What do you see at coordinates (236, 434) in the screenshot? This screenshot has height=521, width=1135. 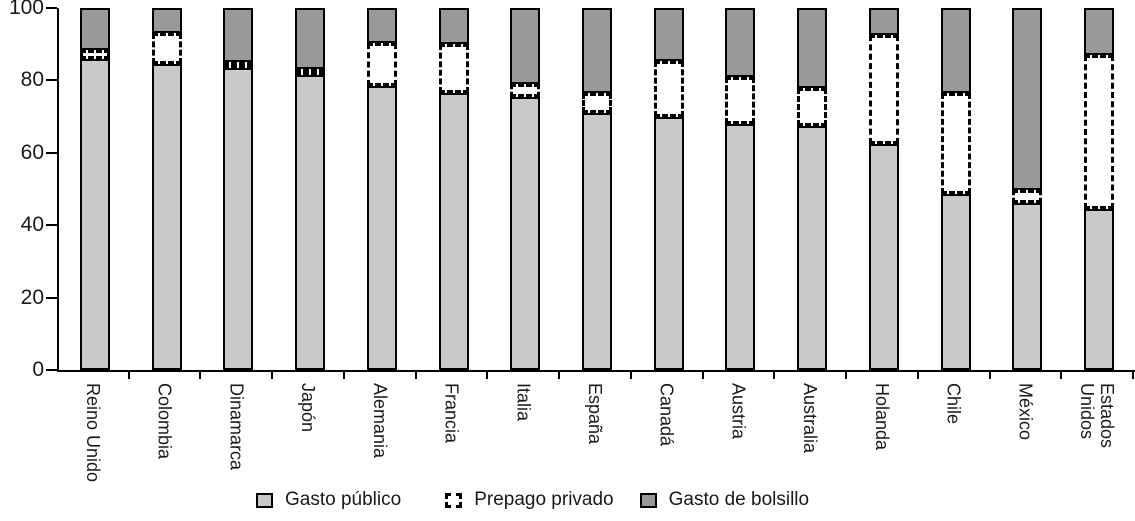 I see `x-label-slot: Dinamarca` at bounding box center [236, 434].